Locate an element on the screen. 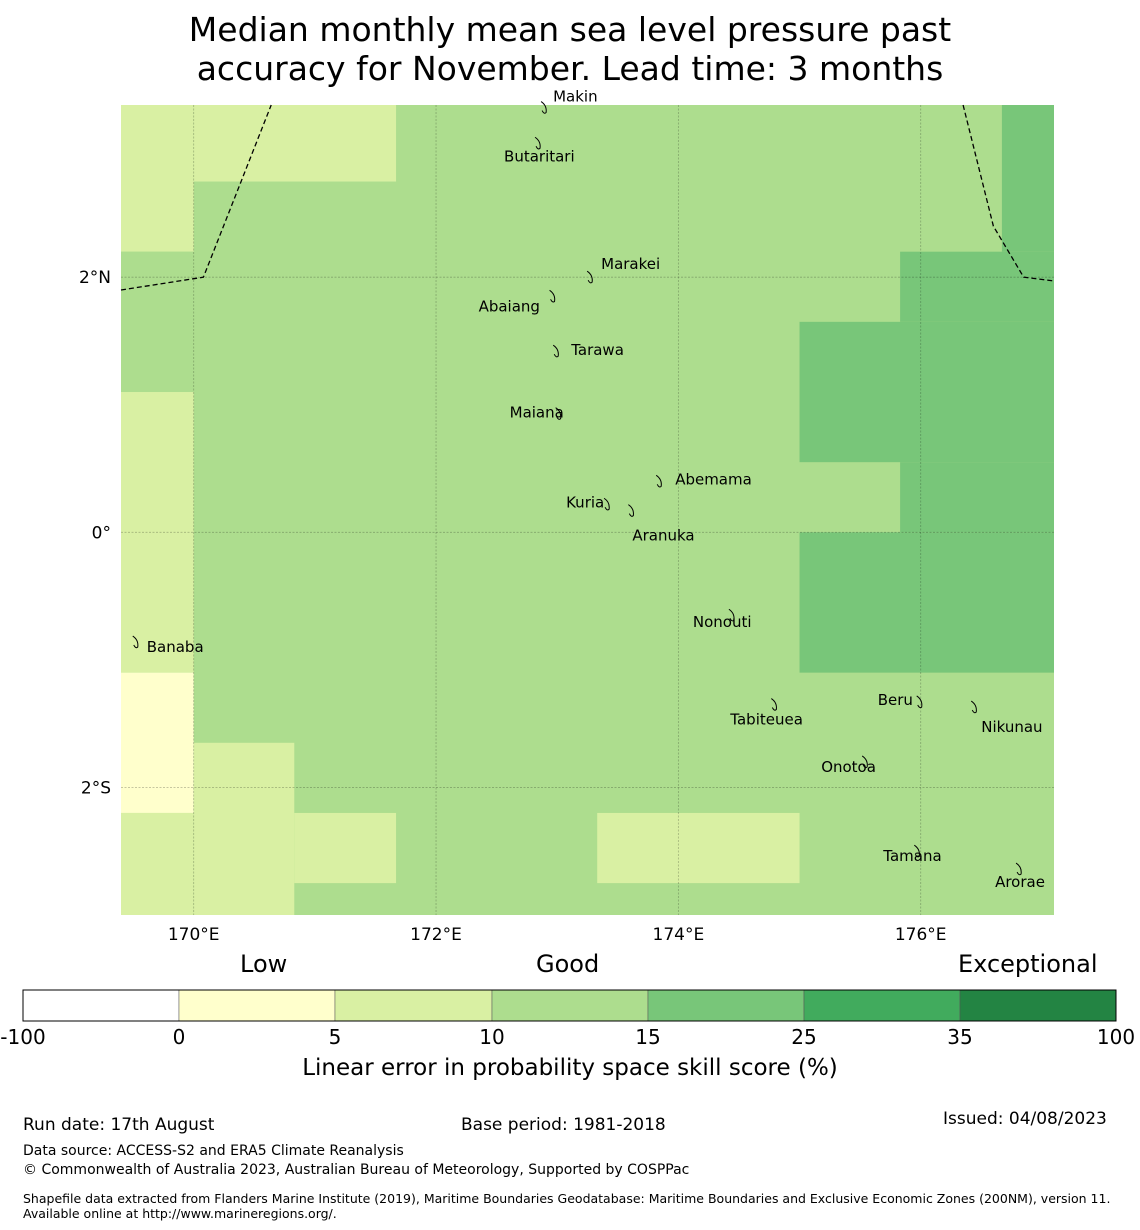 The height and width of the screenshot is (1230, 1140). lat-tick-label: 2°N is located at coordinates (95, 278).